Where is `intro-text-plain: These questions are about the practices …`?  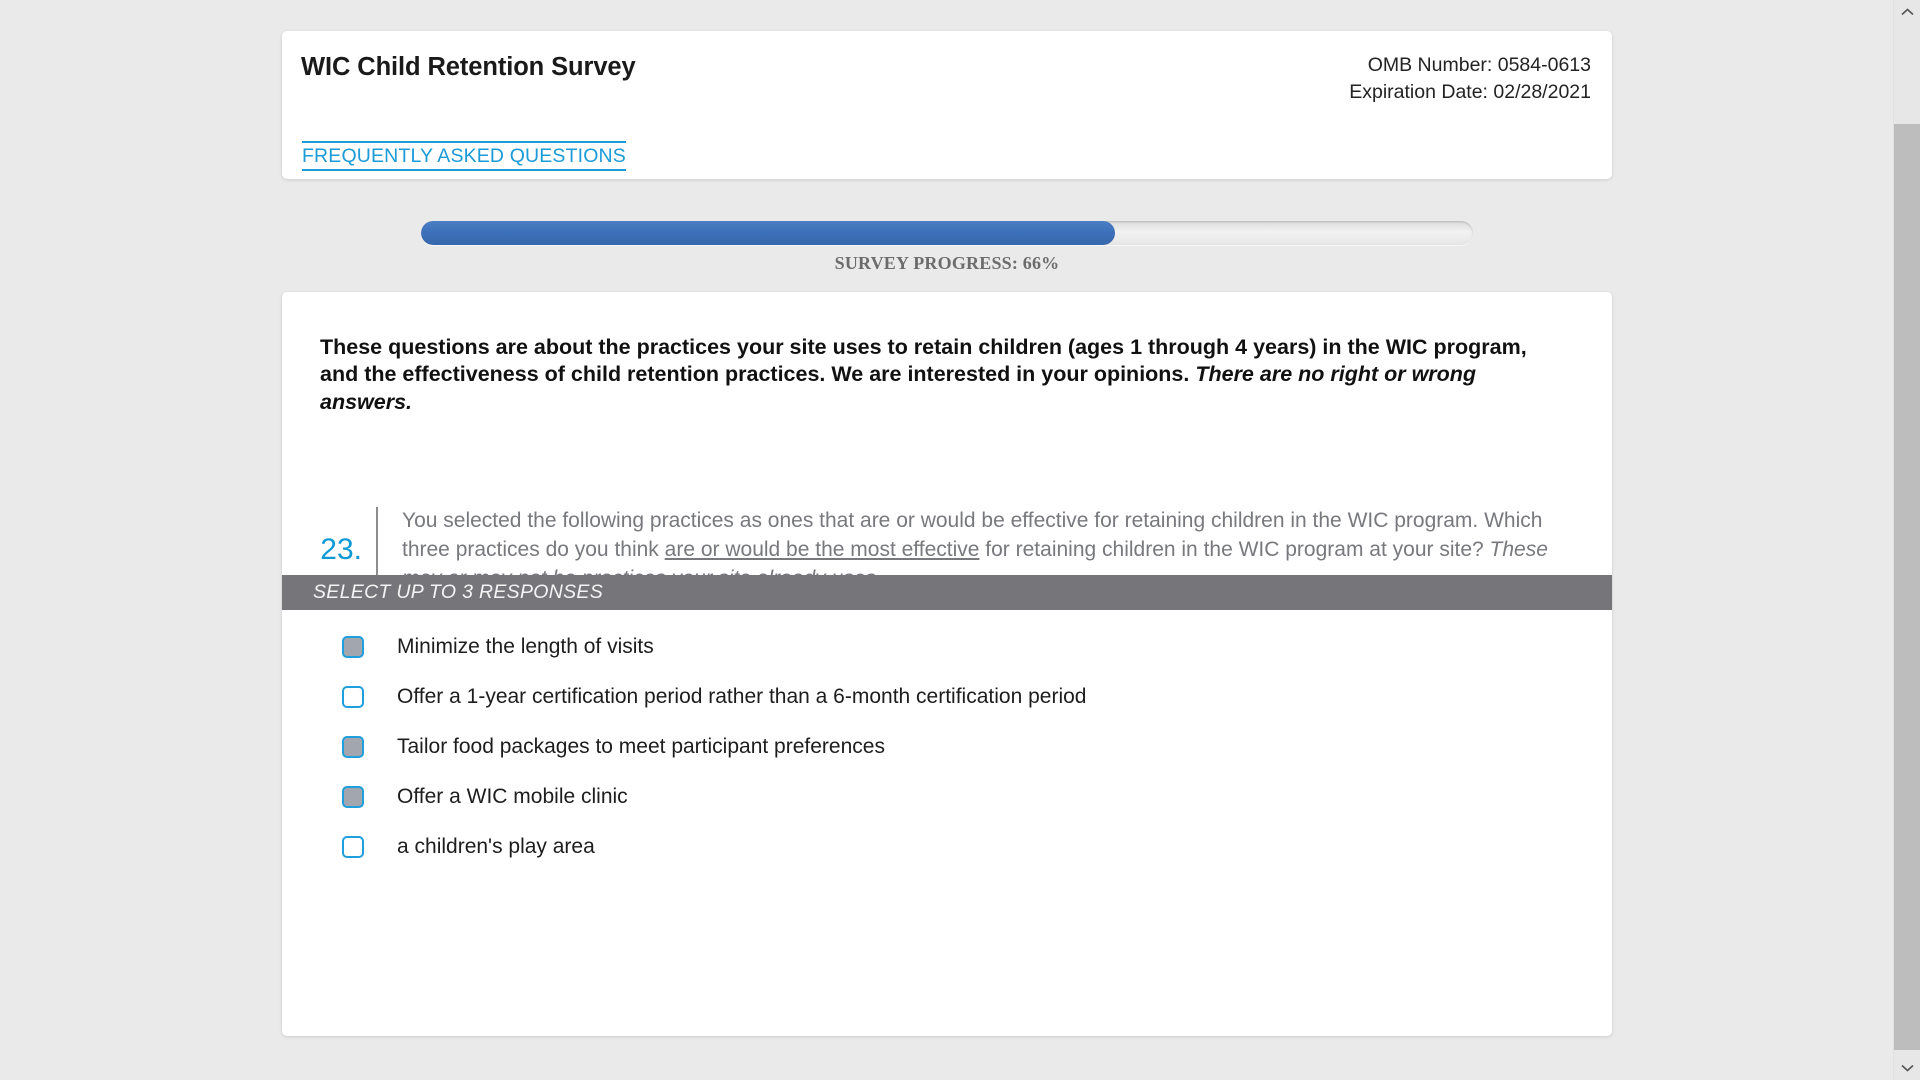
intro-text-plain: These questions are about the practices … is located at coordinates (923, 361).